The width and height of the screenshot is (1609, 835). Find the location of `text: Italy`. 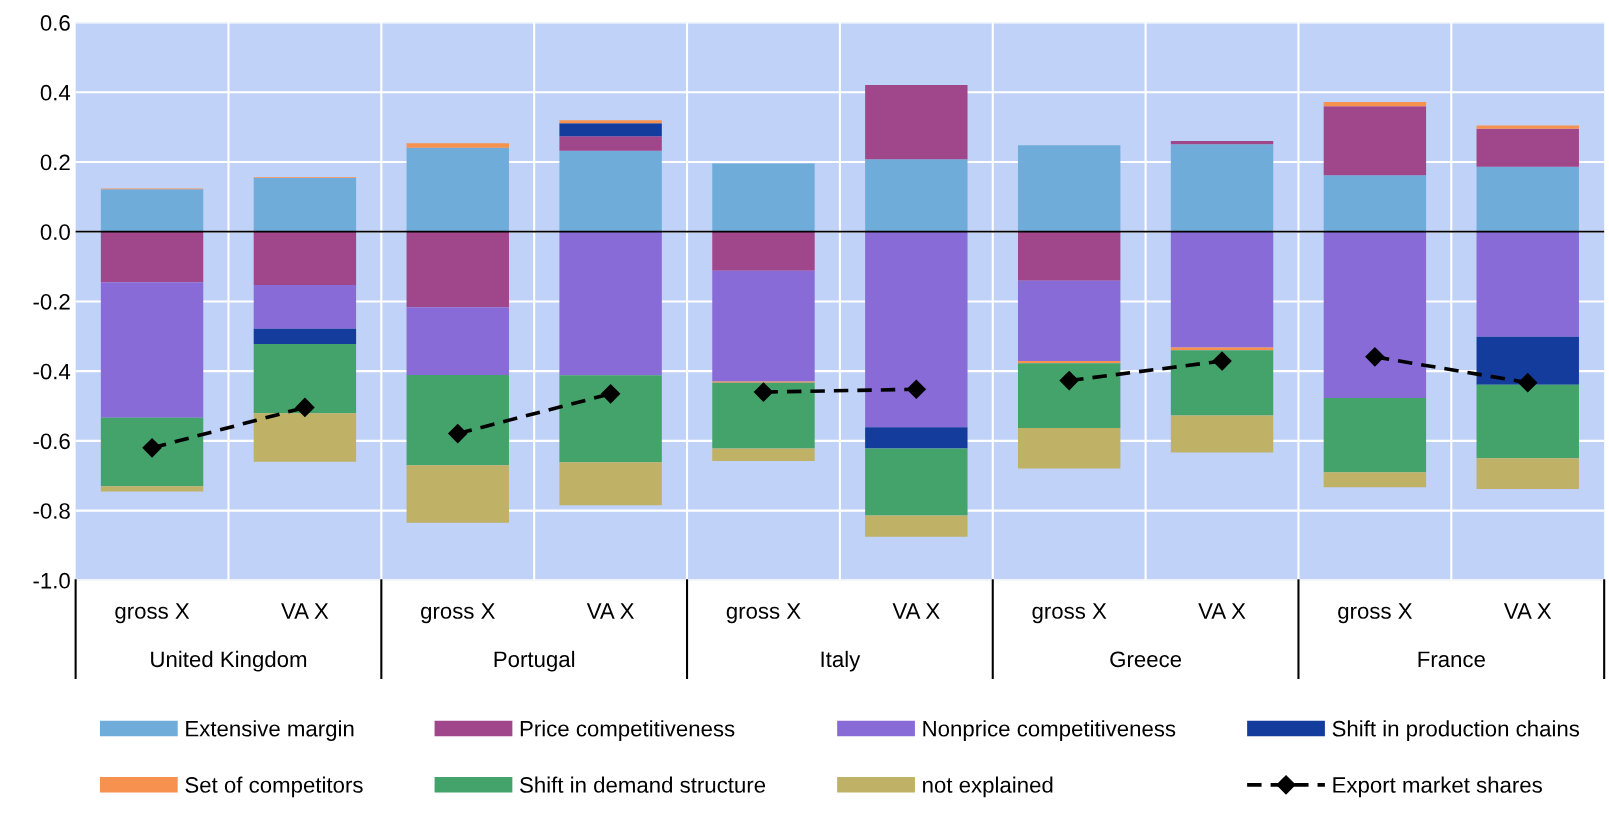

text: Italy is located at coordinates (841, 661).